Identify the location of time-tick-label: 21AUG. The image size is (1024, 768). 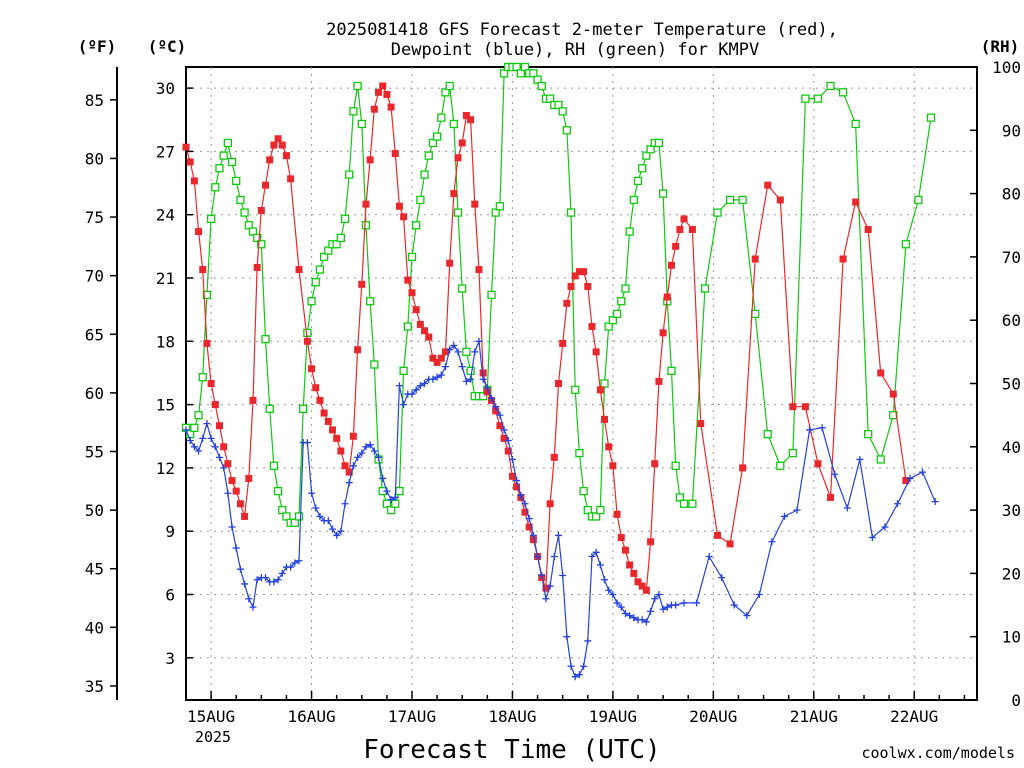
(814, 716).